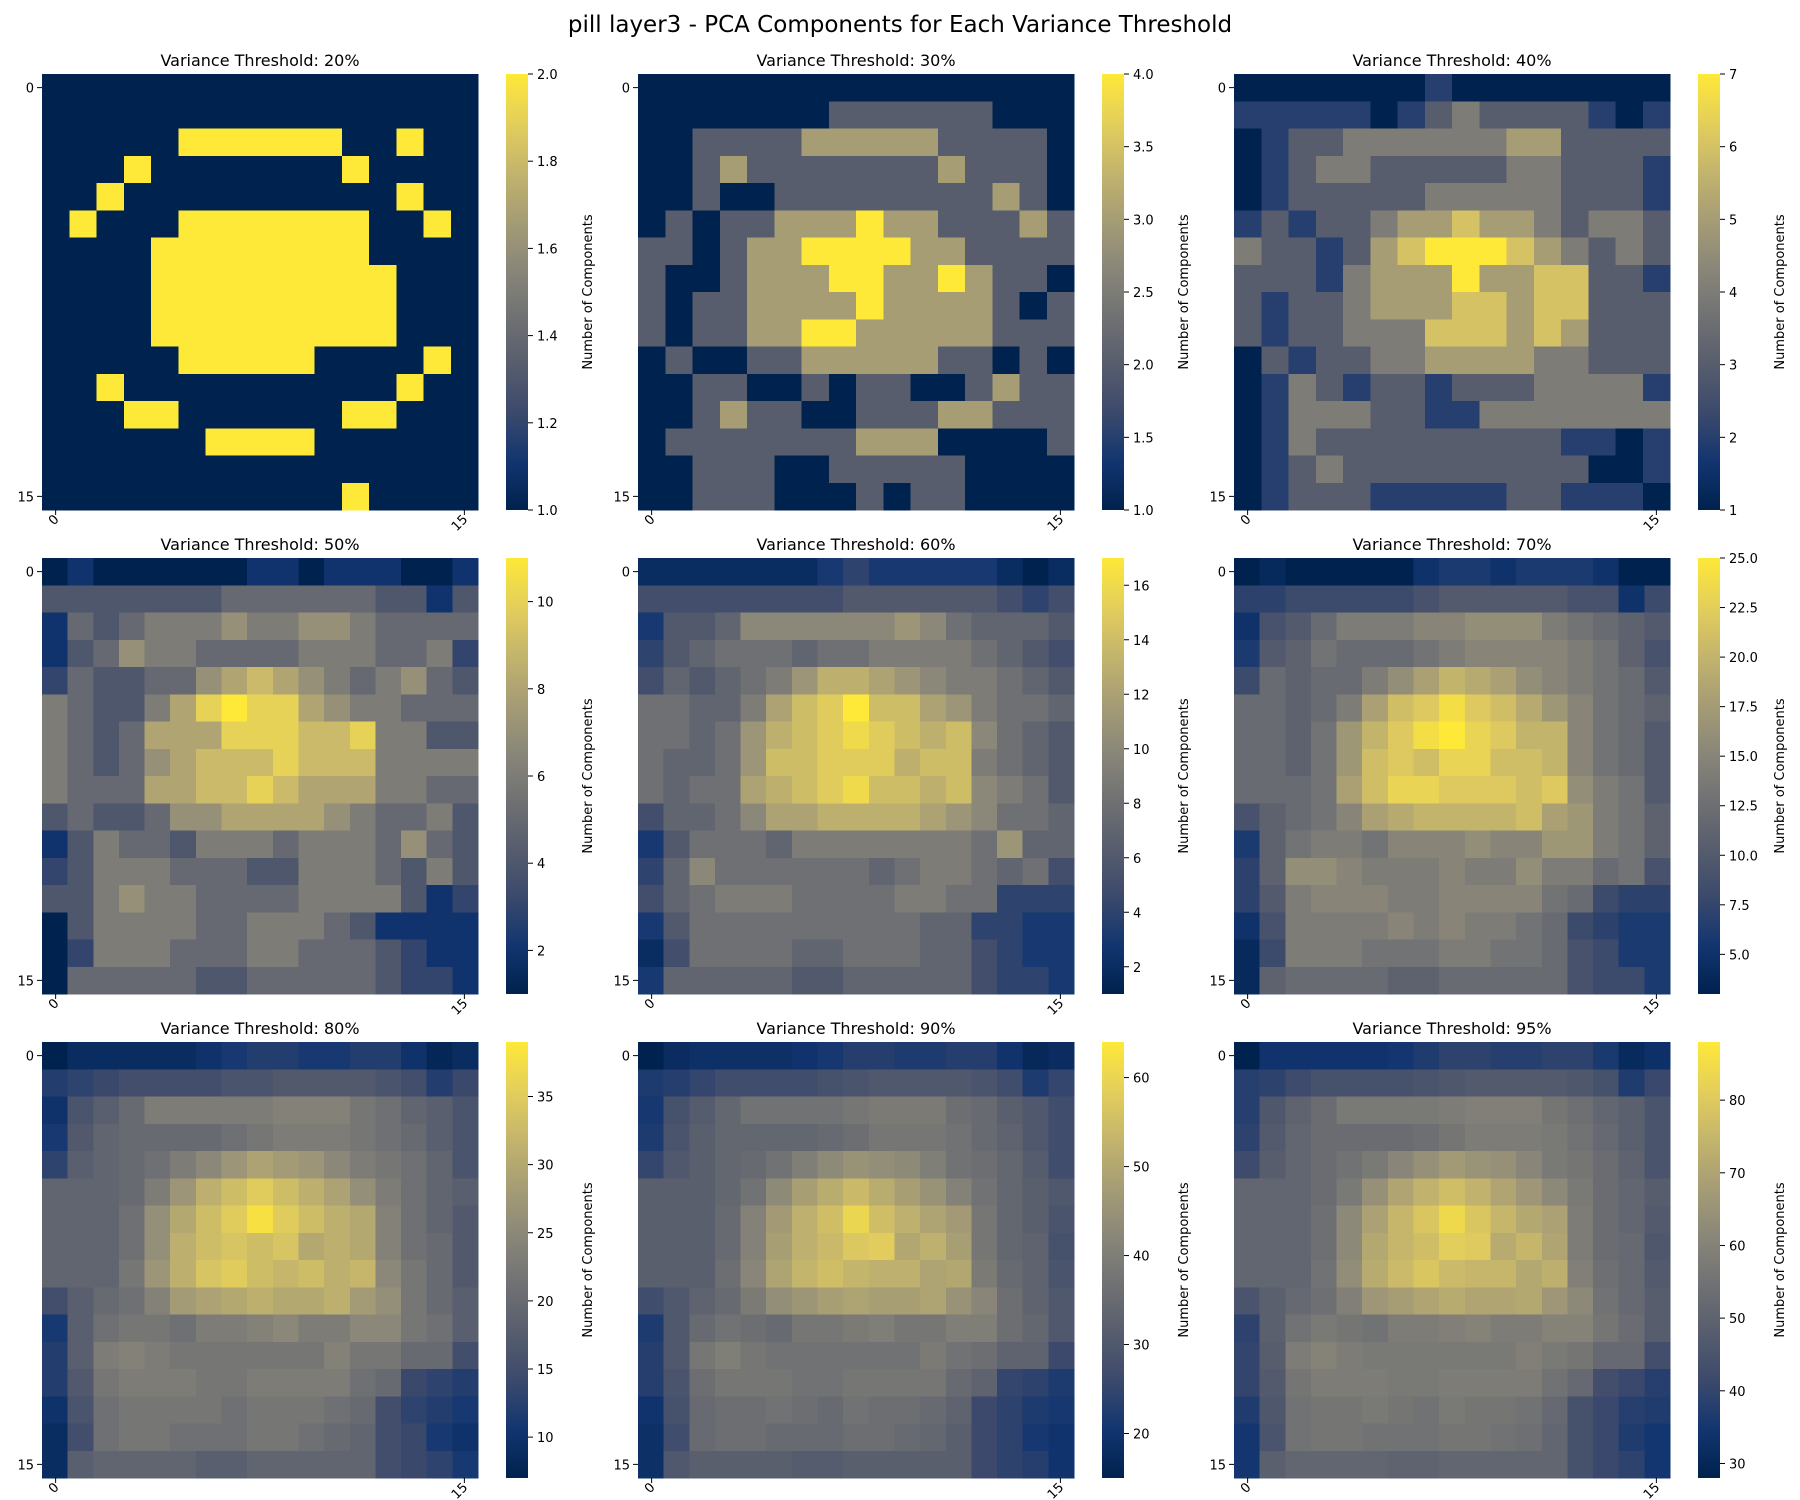  Describe the element at coordinates (30, 1057) in the screenshot. I see `y-tick-label: 0` at that location.